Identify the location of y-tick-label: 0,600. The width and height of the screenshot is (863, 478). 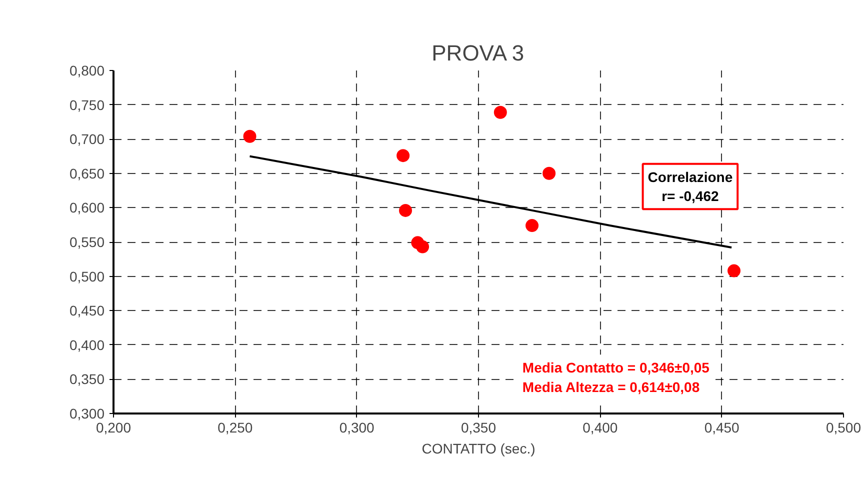
(87, 208).